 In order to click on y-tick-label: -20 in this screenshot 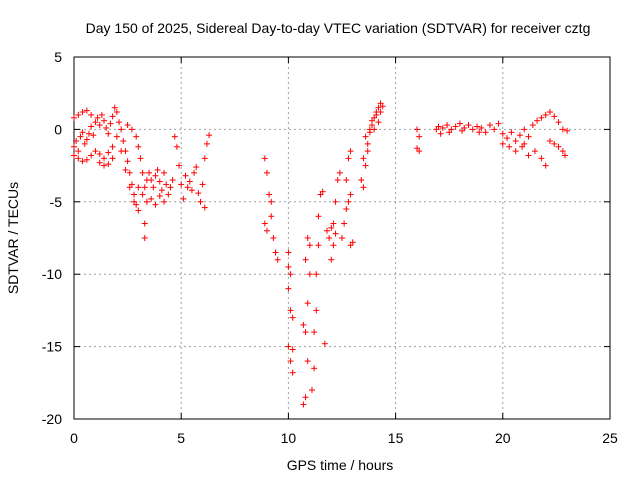, I will do `click(52, 419)`.